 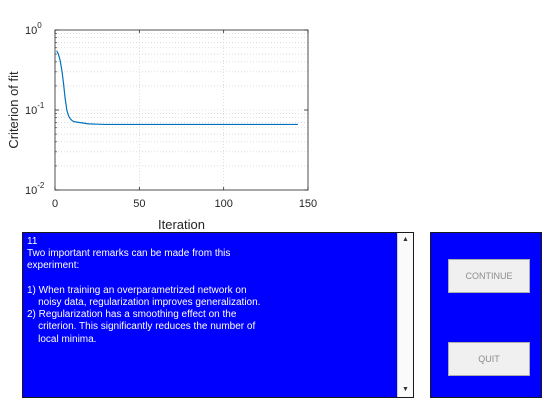 I want to click on y-tick-label: 10⁻¹, so click(x=35, y=109).